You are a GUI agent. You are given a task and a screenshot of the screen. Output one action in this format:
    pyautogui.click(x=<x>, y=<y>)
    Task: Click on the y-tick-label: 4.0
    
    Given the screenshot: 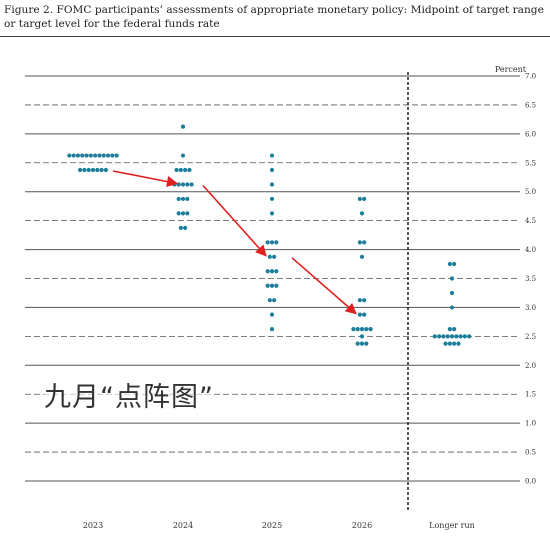 What is the action you would take?
    pyautogui.click(x=530, y=250)
    